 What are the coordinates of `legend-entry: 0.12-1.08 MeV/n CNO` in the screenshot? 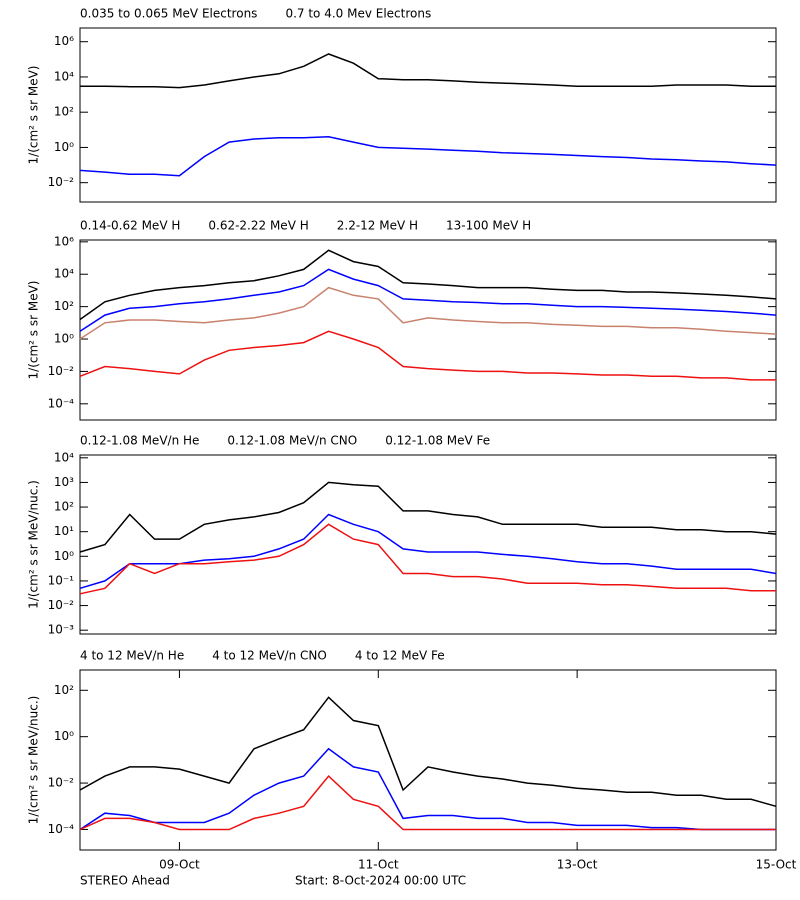 It's located at (292, 441).